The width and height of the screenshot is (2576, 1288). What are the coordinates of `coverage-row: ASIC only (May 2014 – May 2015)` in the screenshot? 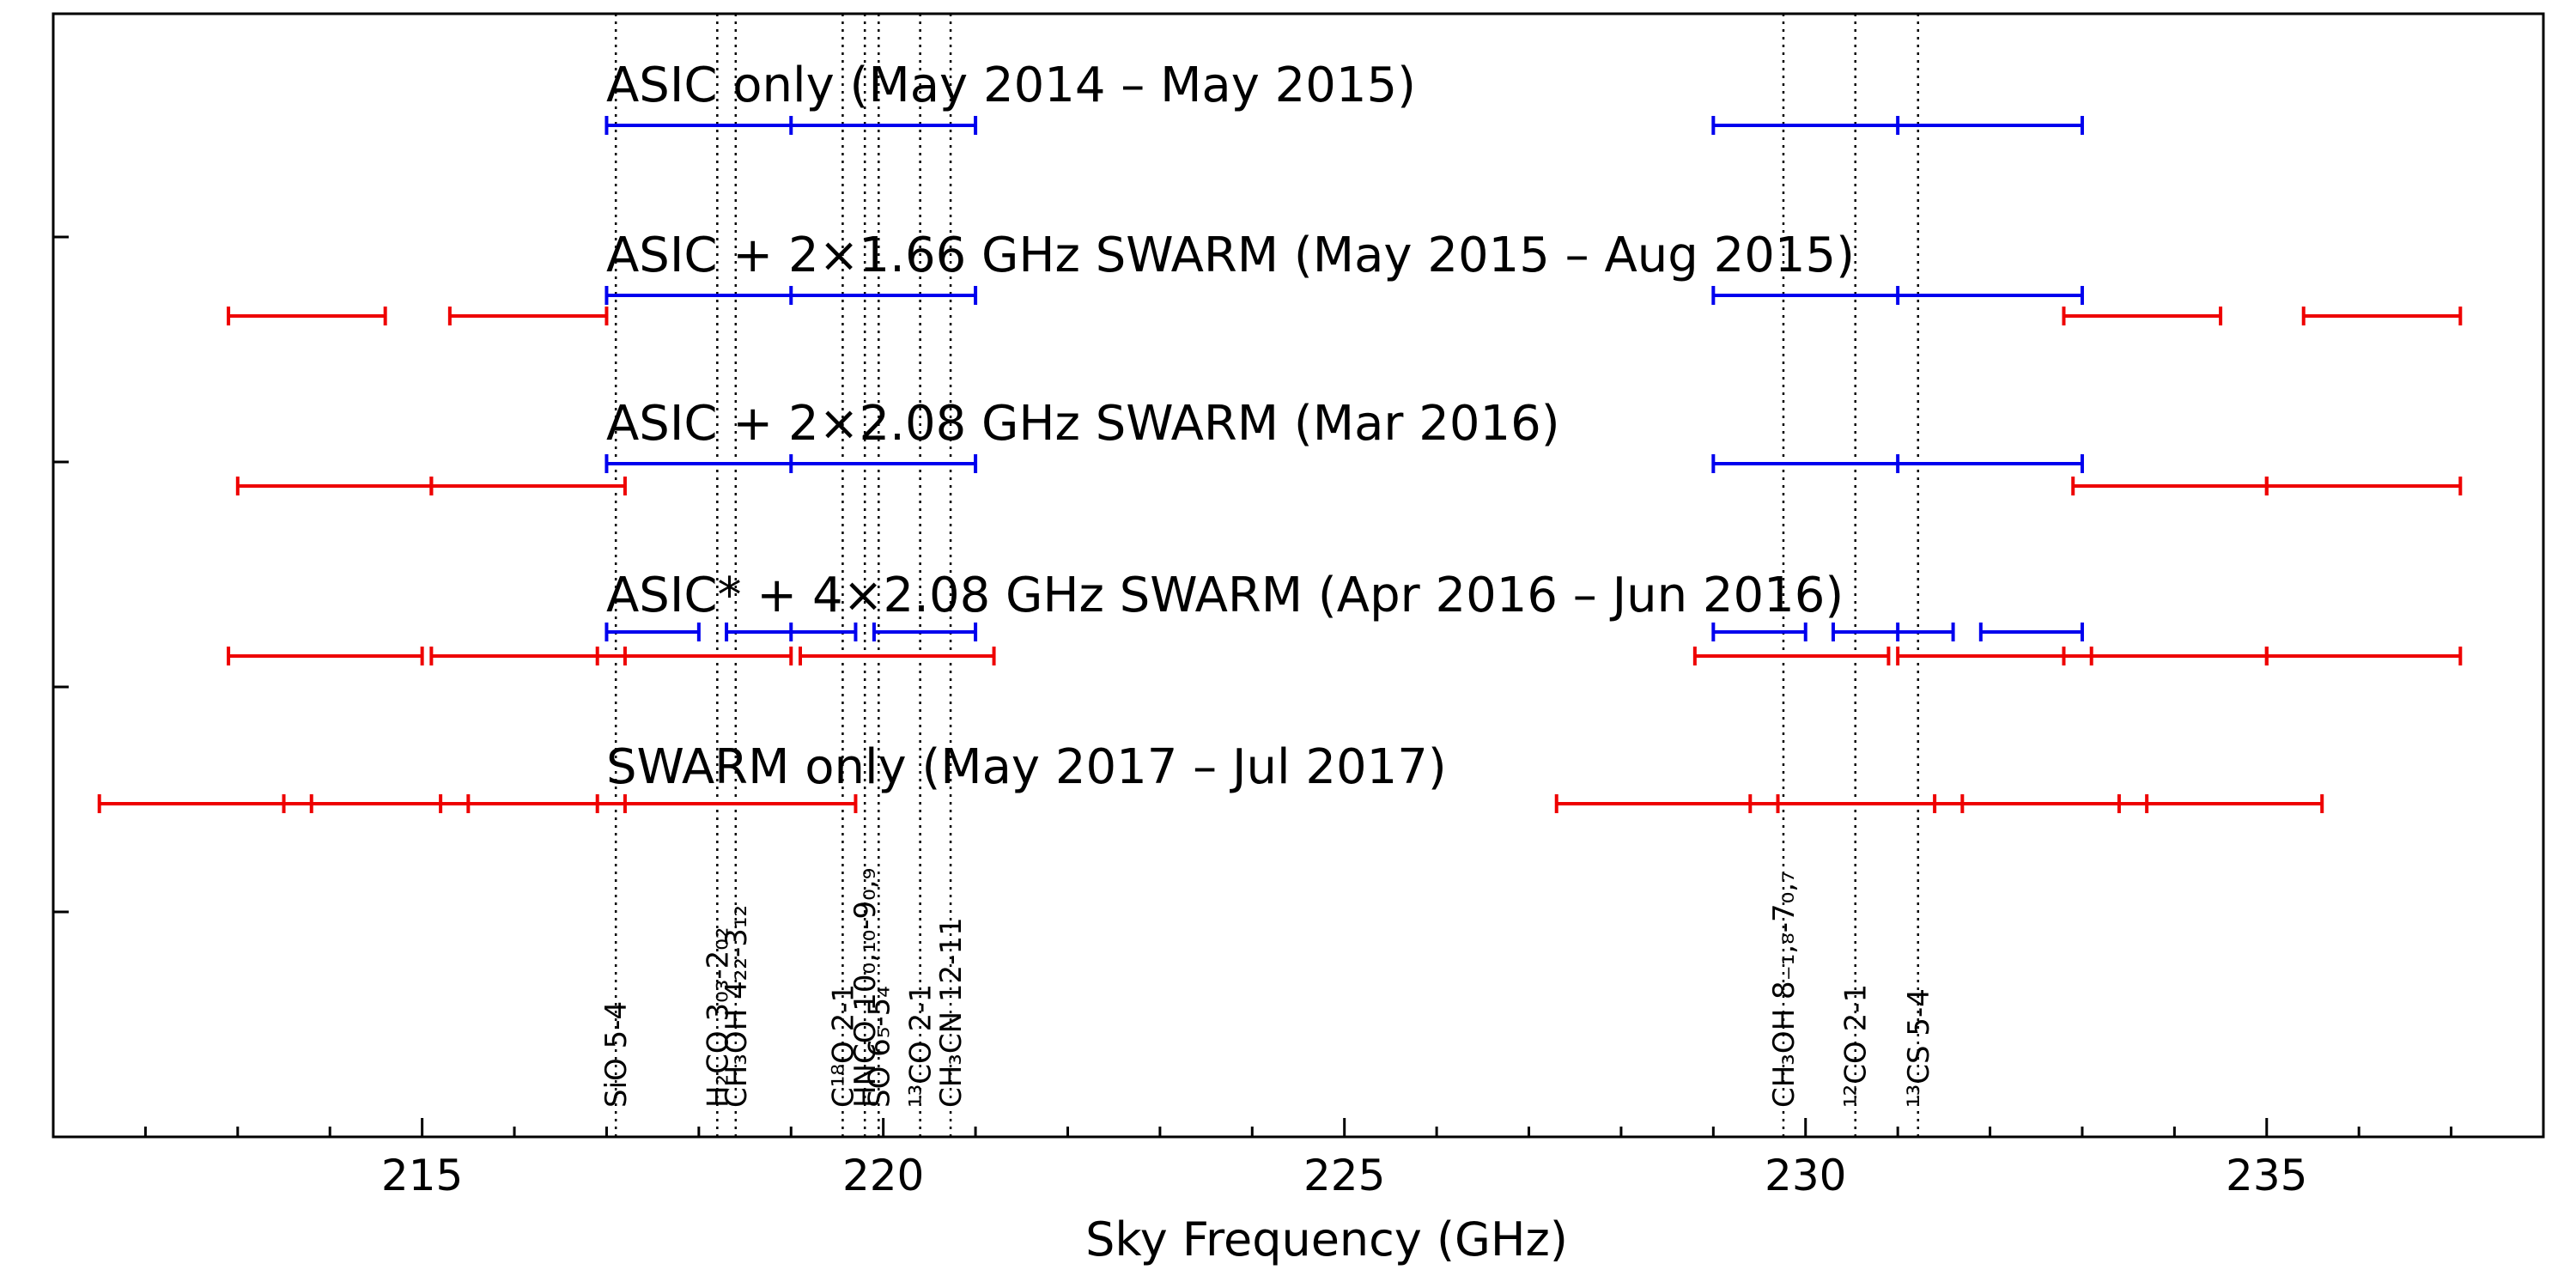 It's located at (1345, 96).